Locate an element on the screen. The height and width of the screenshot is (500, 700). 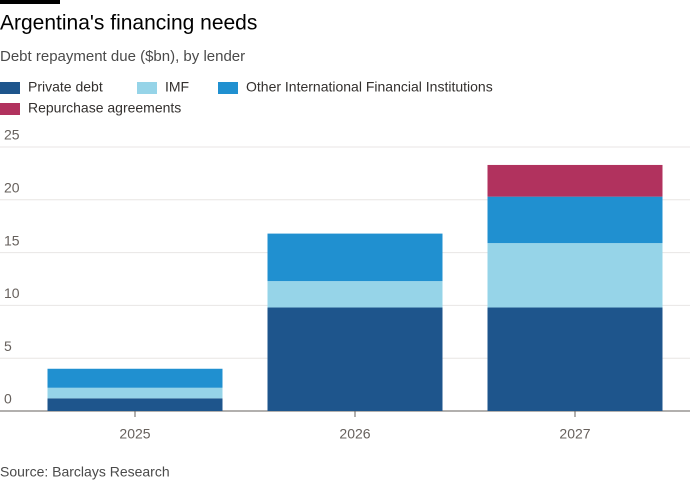
chart-subtitle: Debt repayment due ($bn), by lender is located at coordinates (122, 56).